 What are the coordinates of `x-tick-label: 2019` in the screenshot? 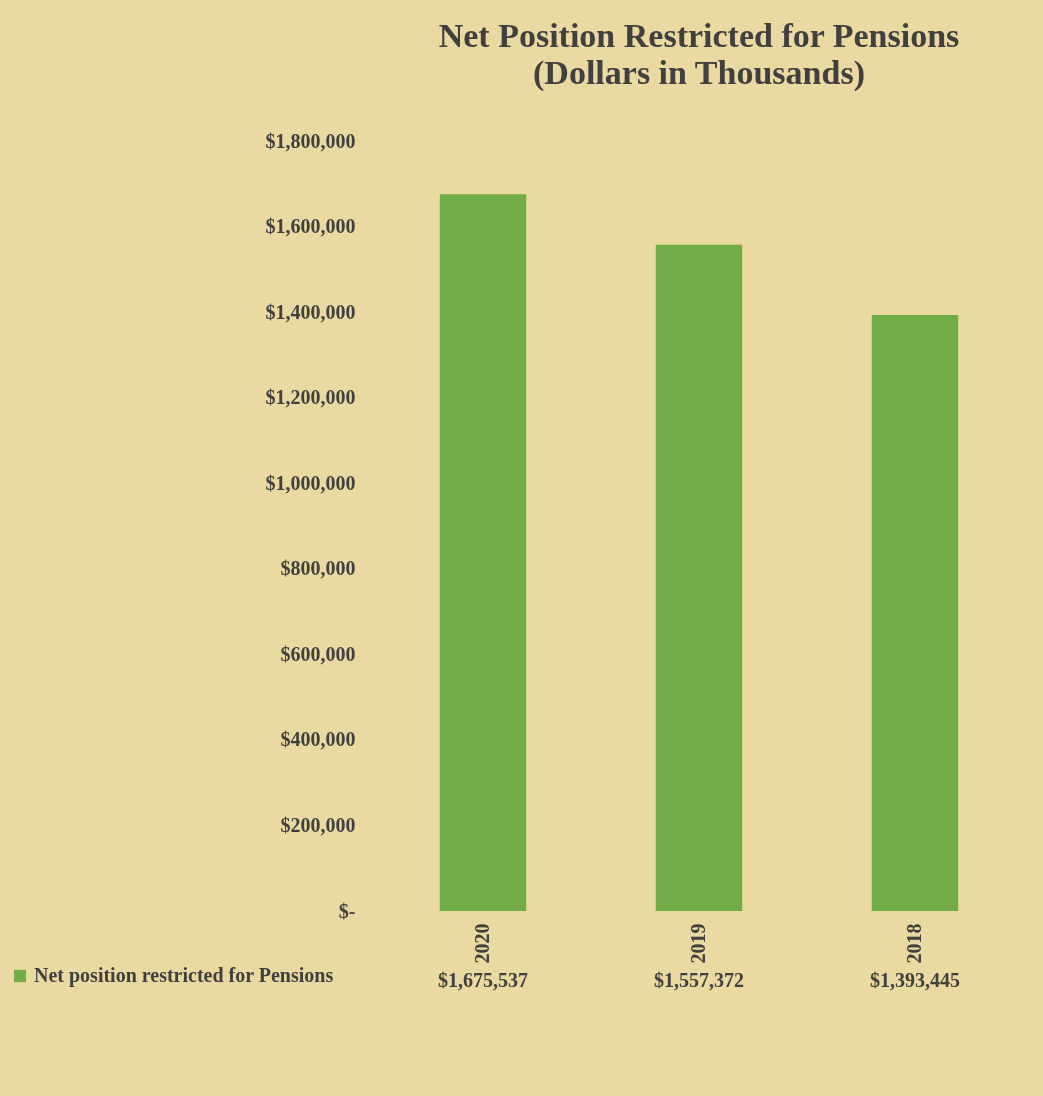 It's located at (698, 943).